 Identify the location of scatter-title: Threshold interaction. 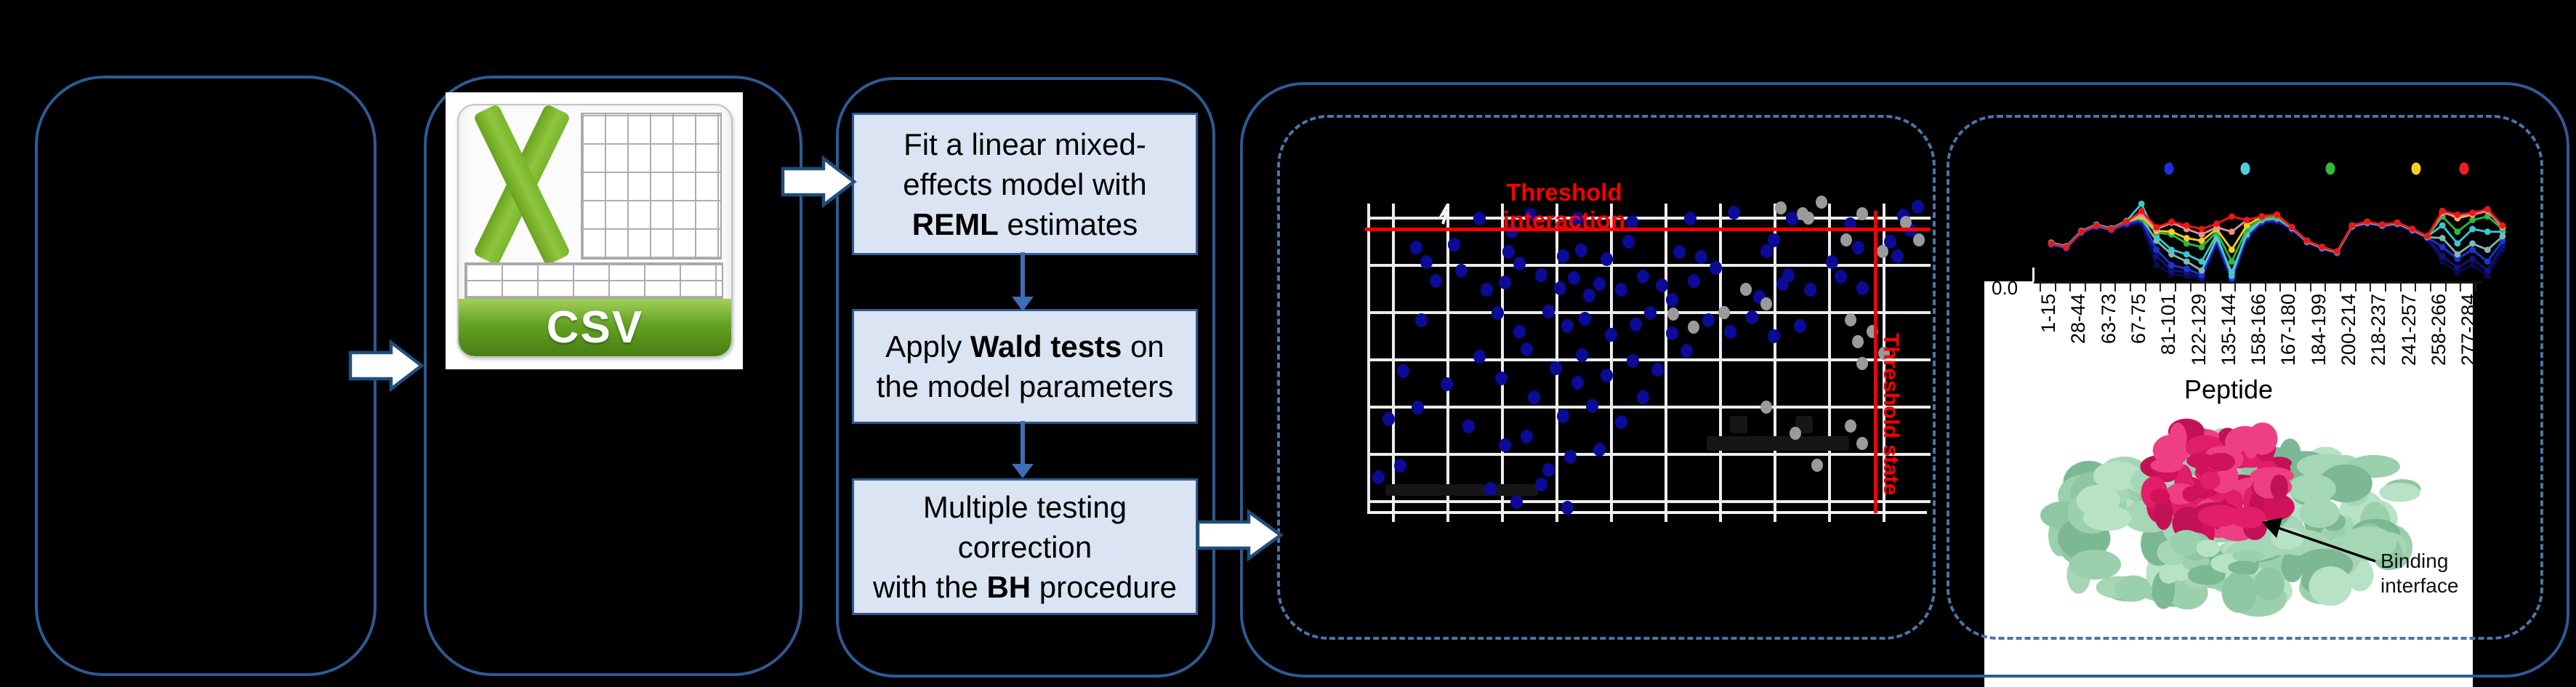
(1564, 206).